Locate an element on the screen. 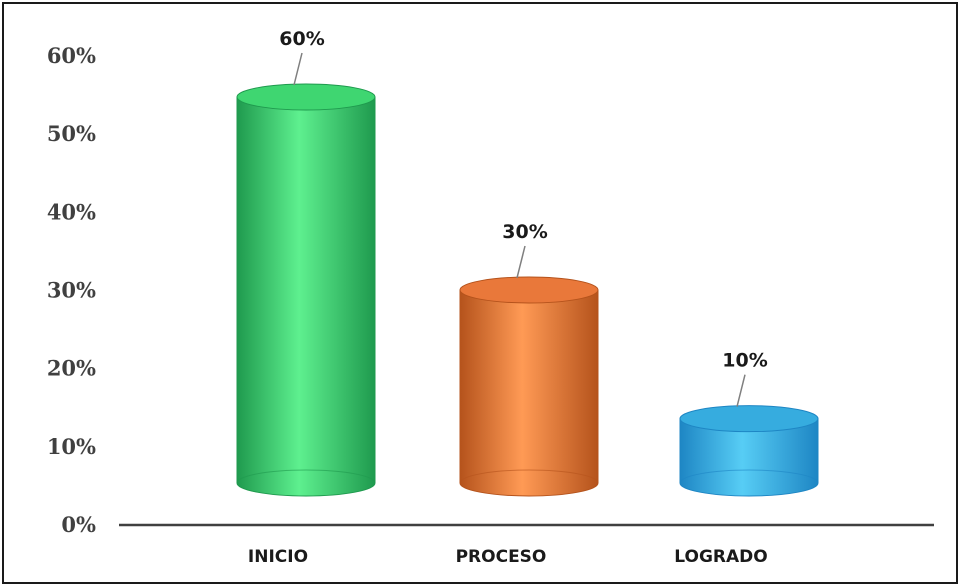 This screenshot has width=962, height=588. x-tick-label: PROCESO is located at coordinates (501, 557).